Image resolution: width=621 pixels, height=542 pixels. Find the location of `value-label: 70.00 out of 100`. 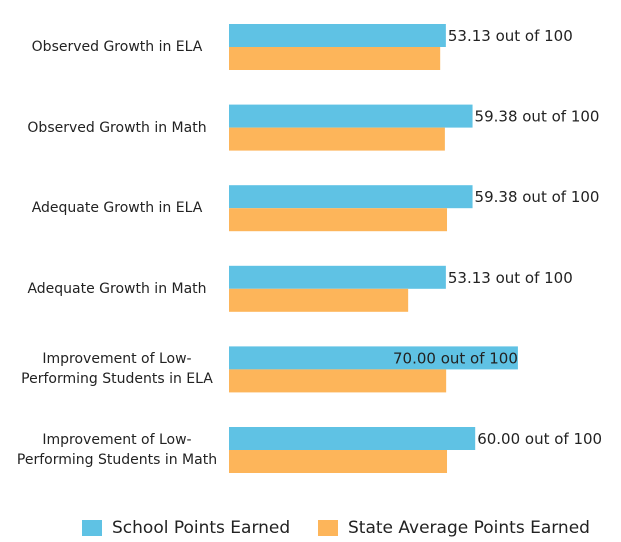

value-label: 70.00 out of 100 is located at coordinates (455, 358).